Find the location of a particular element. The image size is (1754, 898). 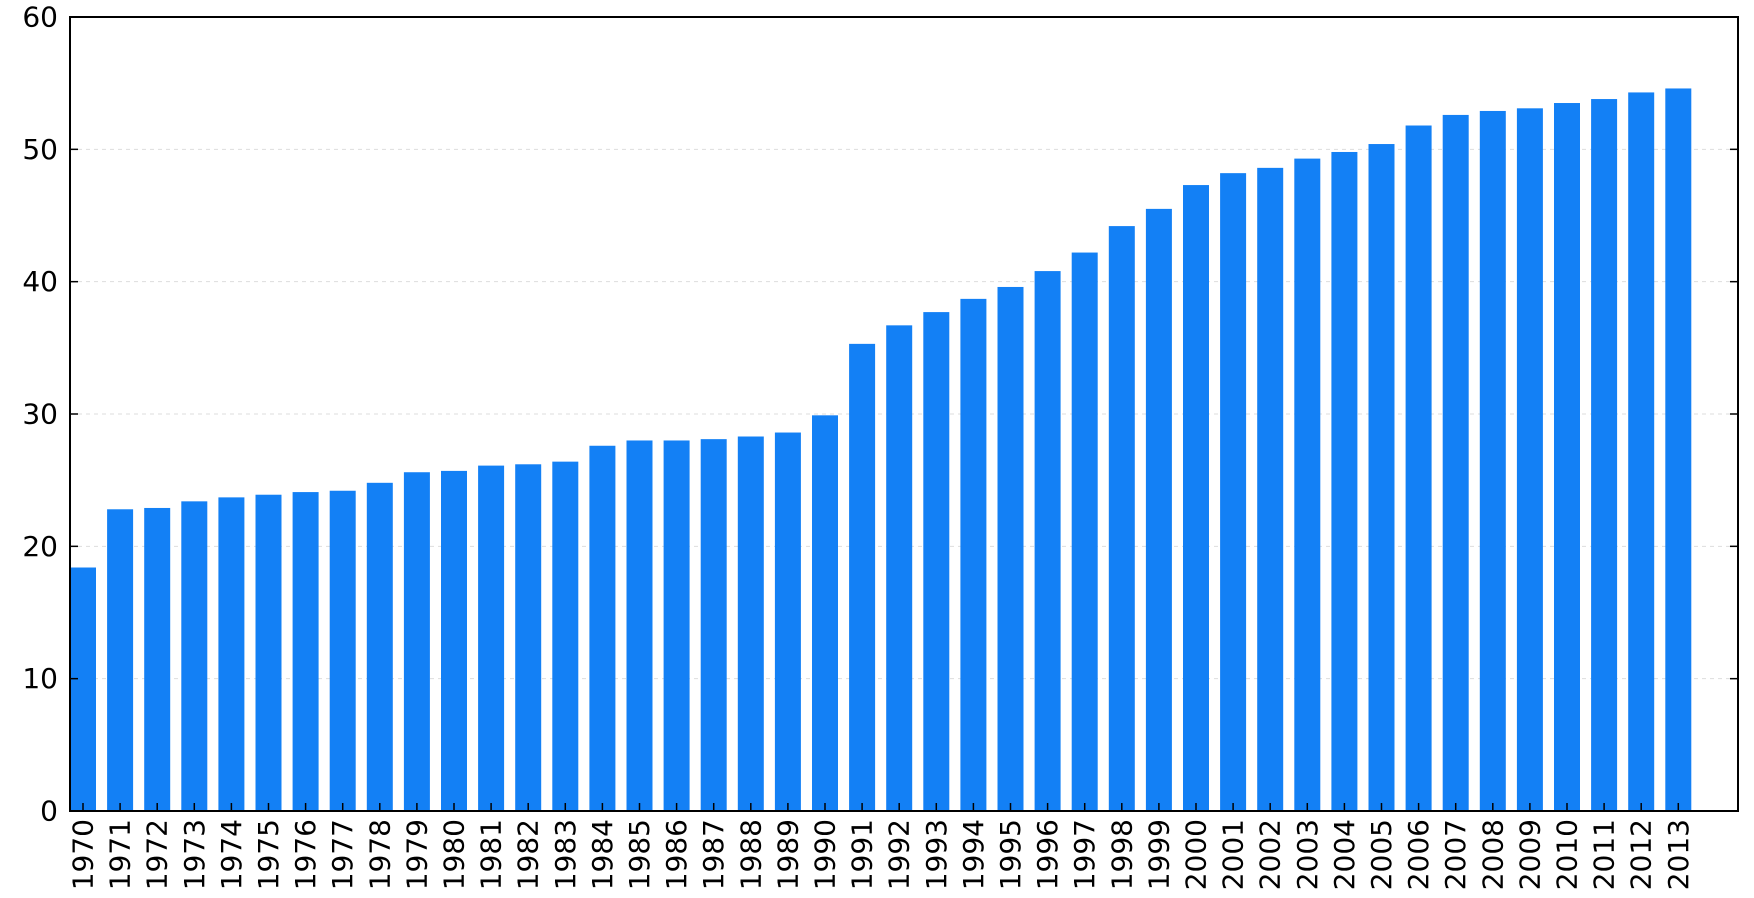

x-tick-label: 2000 is located at coordinates (1196, 854).